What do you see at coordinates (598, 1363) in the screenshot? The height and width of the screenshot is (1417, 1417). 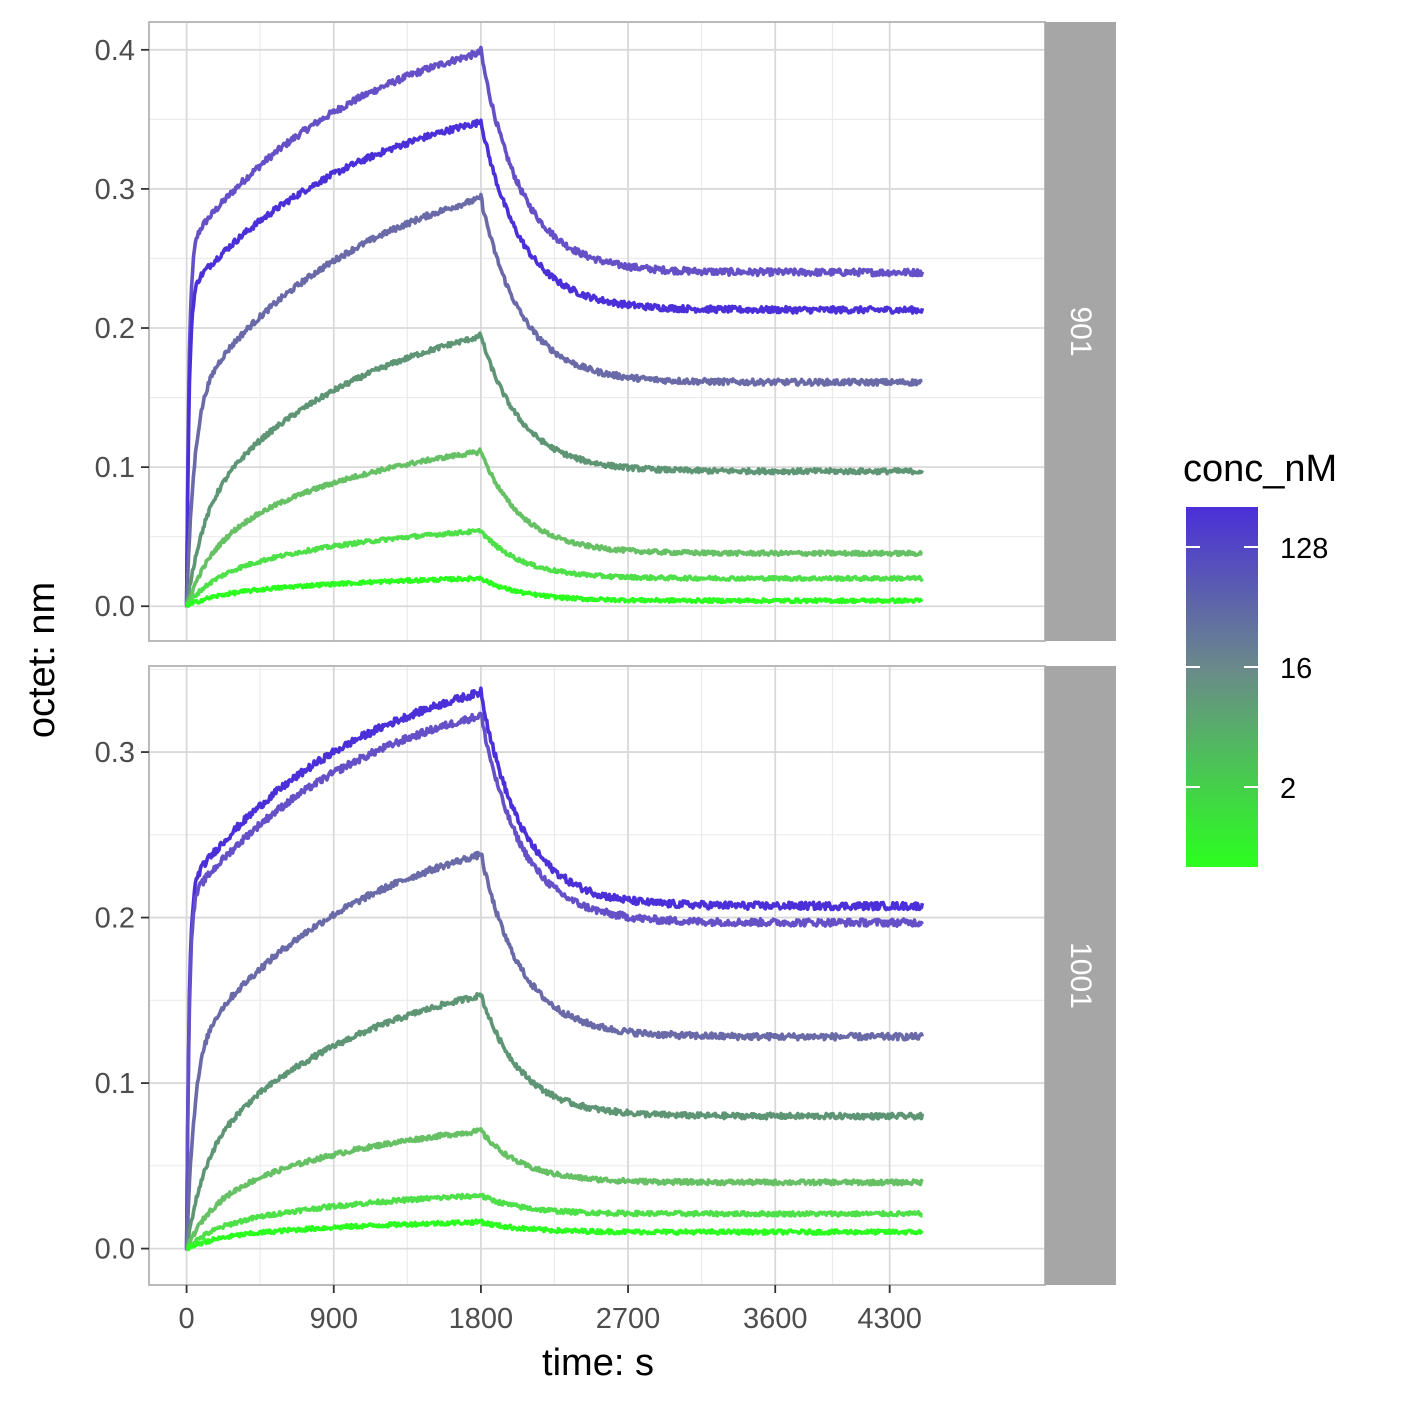 I see `x-axis-title: time: s` at bounding box center [598, 1363].